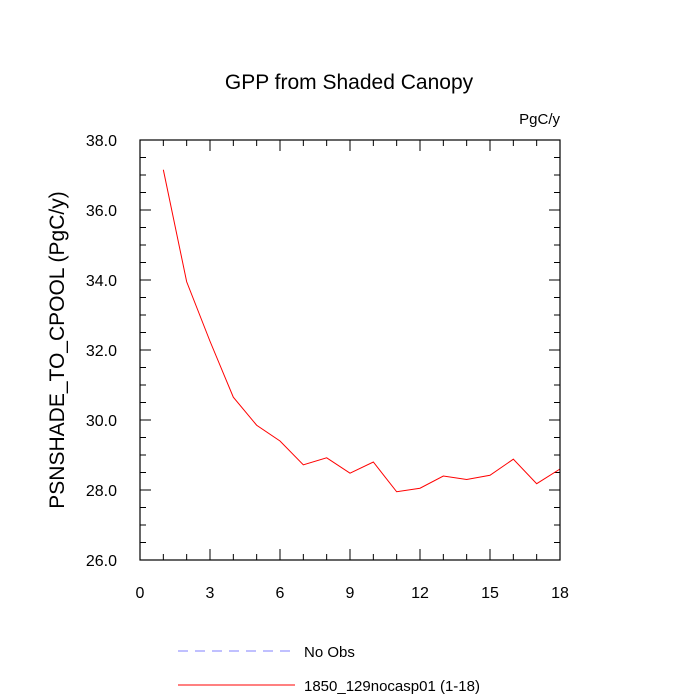  What do you see at coordinates (140, 593) in the screenshot?
I see `x-tick-label: 0` at bounding box center [140, 593].